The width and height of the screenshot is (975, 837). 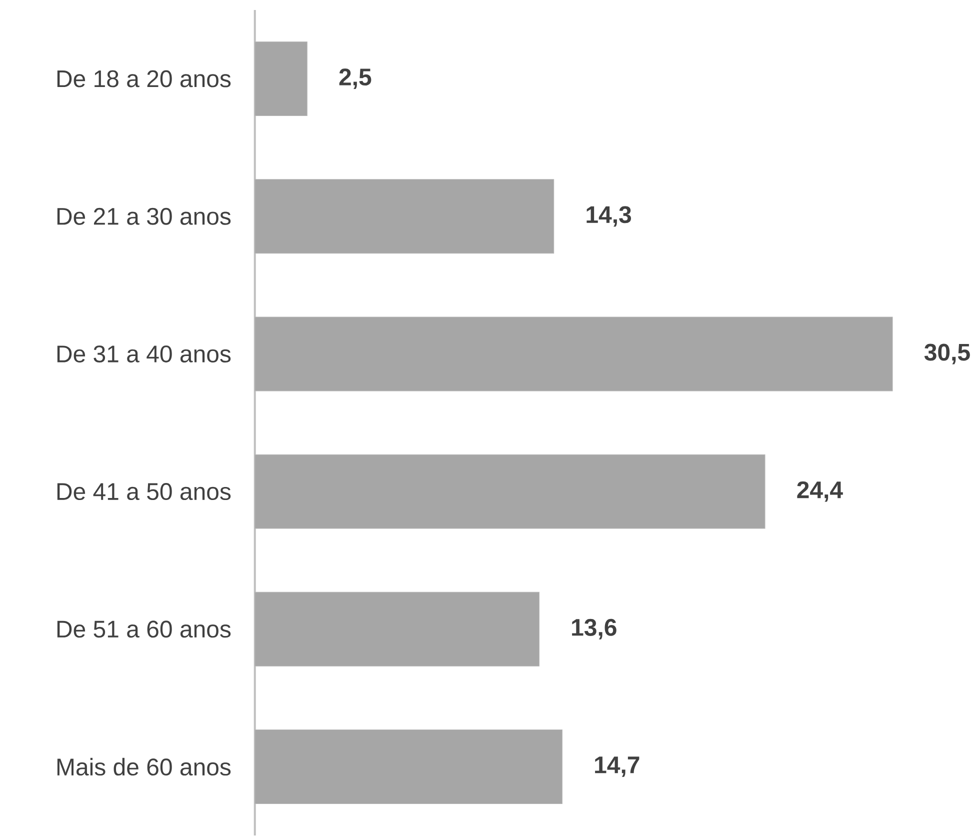 What do you see at coordinates (617, 767) in the screenshot?
I see `data-label: 14,7` at bounding box center [617, 767].